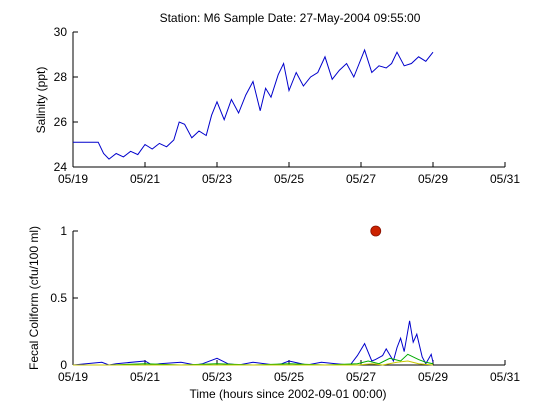 This screenshot has height=420, width=560. What do you see at coordinates (145, 179) in the screenshot?
I see `salinity-x-tick-label: 05/21` at bounding box center [145, 179].